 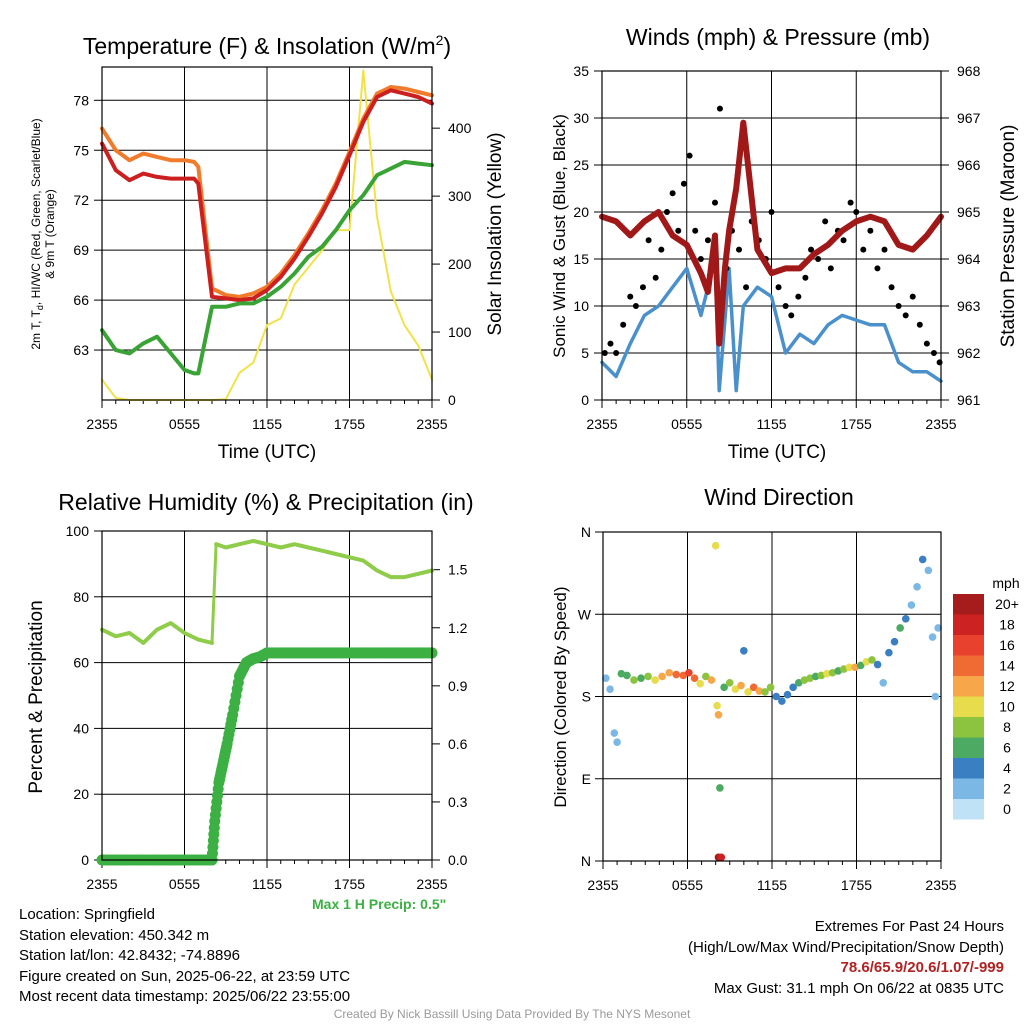 I want to click on dir-ytick-label: N, so click(x=586, y=861).